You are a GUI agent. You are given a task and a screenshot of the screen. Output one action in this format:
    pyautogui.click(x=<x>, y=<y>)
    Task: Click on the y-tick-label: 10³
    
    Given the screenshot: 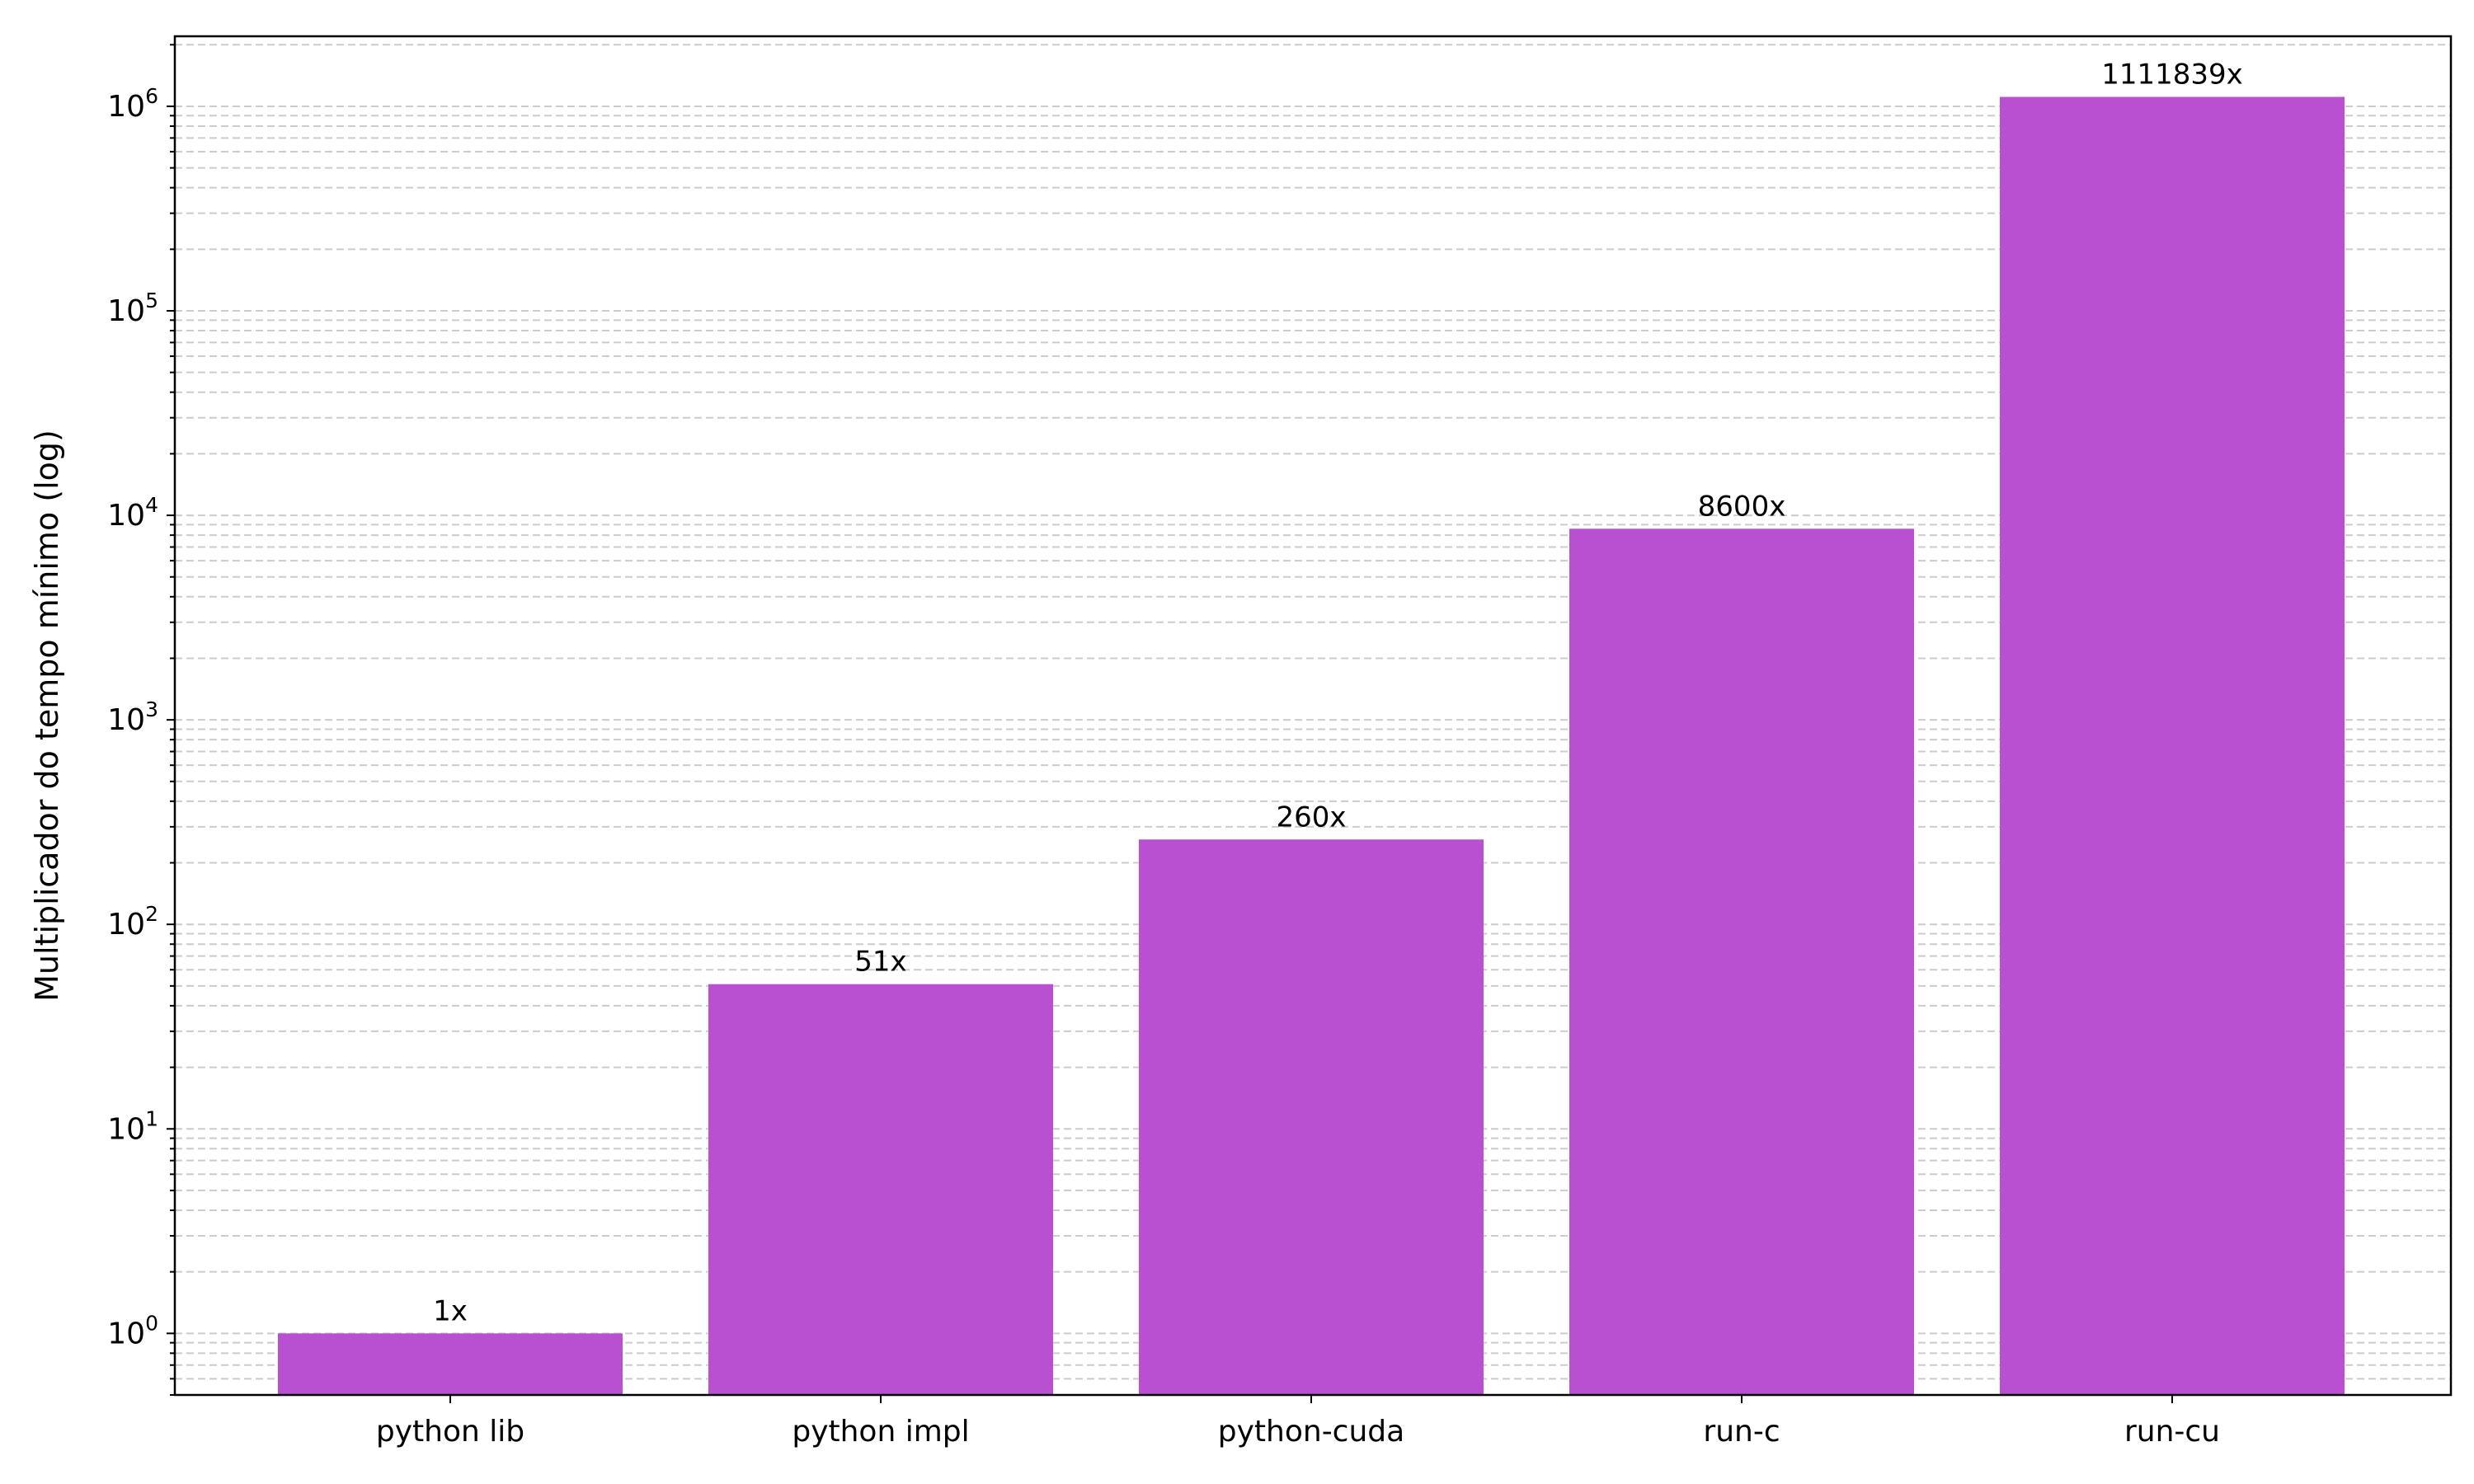 What is the action you would take?
    pyautogui.click(x=132, y=717)
    